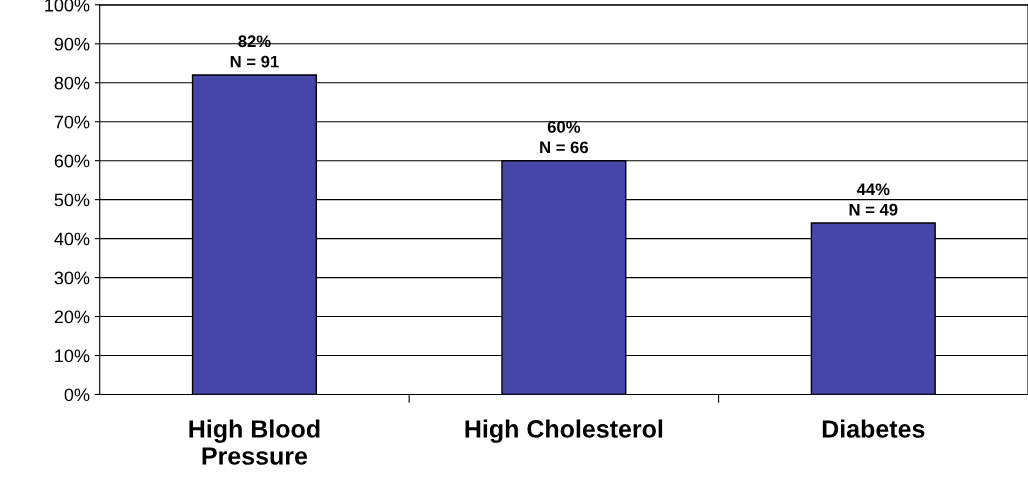 This screenshot has height=484, width=1028. Describe the element at coordinates (873, 199) in the screenshot. I see `data-label: 44% N = 49` at that location.